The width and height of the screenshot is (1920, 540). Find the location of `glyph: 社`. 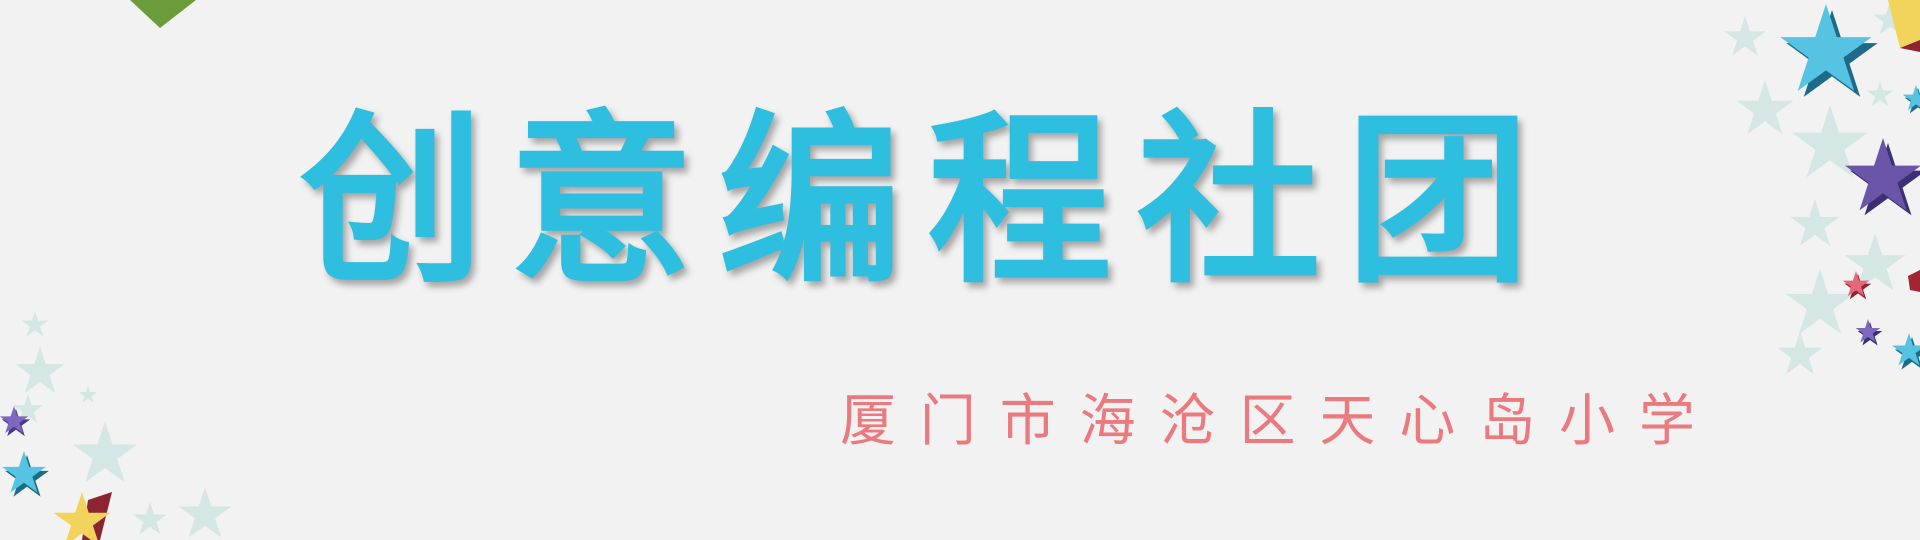

glyph: 社 is located at coordinates (1228, 202).